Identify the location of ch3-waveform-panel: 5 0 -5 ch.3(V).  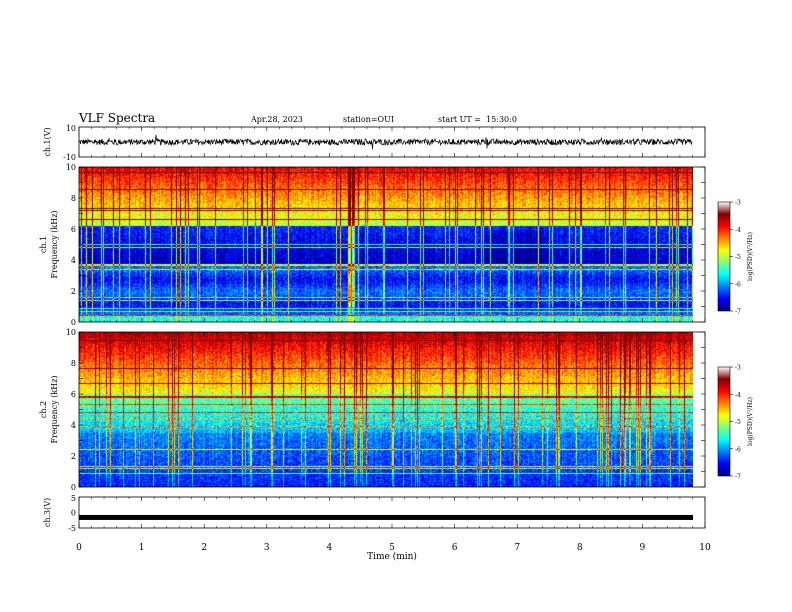
(374, 513).